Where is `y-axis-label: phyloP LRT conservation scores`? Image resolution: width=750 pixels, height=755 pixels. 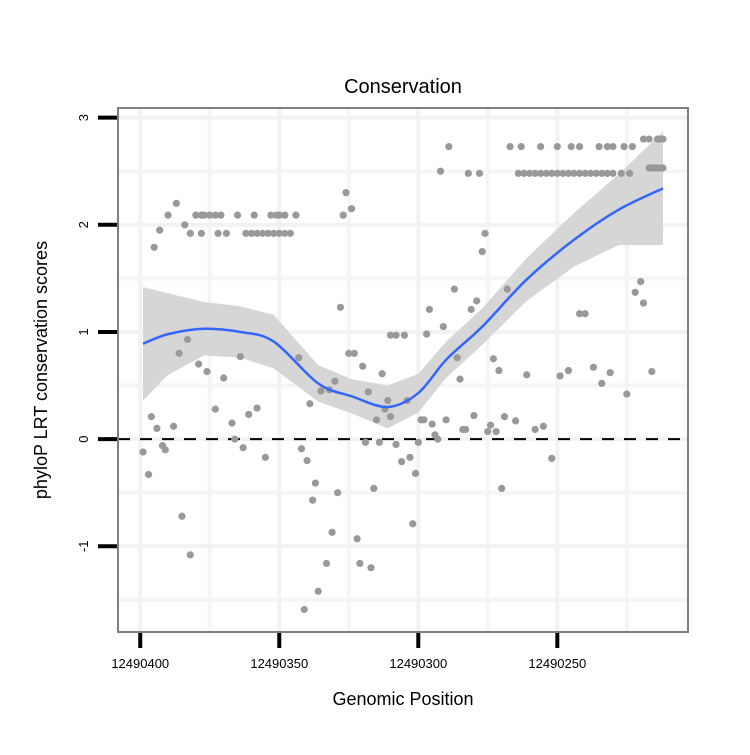
y-axis-label: phyloP LRT conservation scores is located at coordinates (41, 370).